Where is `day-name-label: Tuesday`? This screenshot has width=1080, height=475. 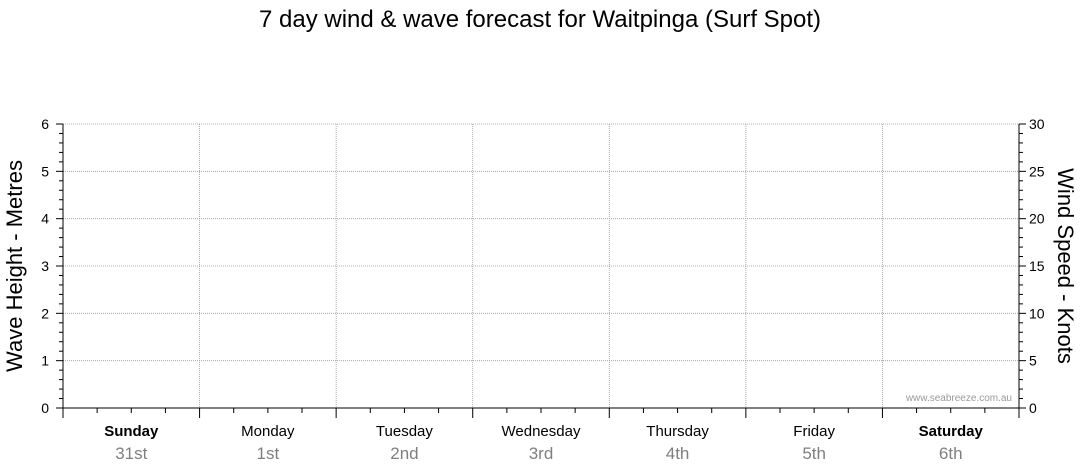 day-name-label: Tuesday is located at coordinates (404, 431).